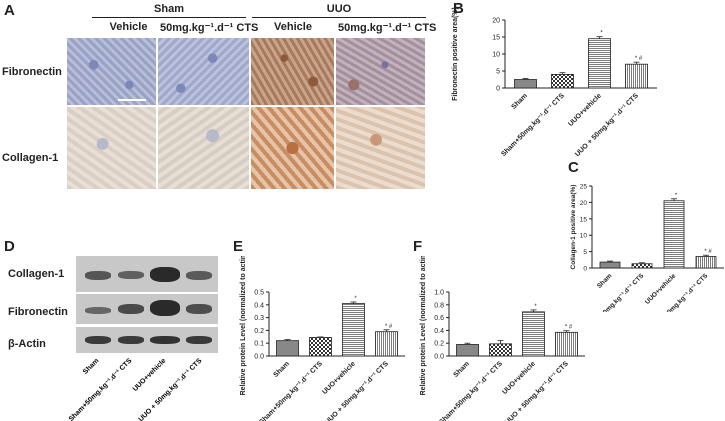 Image resolution: width=725 pixels, height=421 pixels. What do you see at coordinates (584, 187) in the screenshot?
I see `y-tick-label: 25` at bounding box center [584, 187].